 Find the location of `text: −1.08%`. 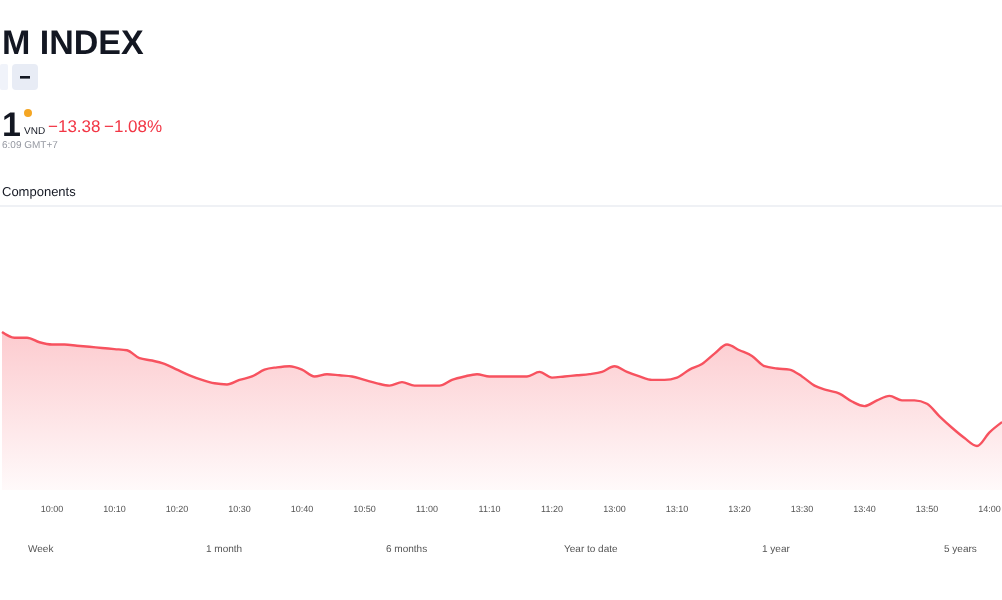

text: −1.08% is located at coordinates (134, 126).